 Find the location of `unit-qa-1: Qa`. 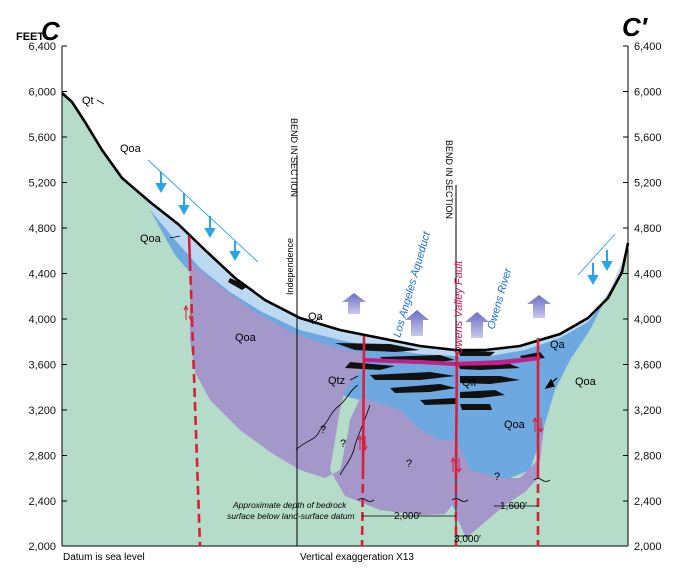

unit-qa-1: Qa is located at coordinates (316, 317).